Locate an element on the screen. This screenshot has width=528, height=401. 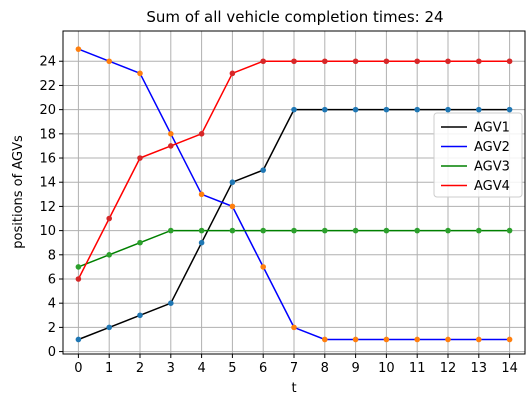
legend-box is located at coordinates (478, 155).